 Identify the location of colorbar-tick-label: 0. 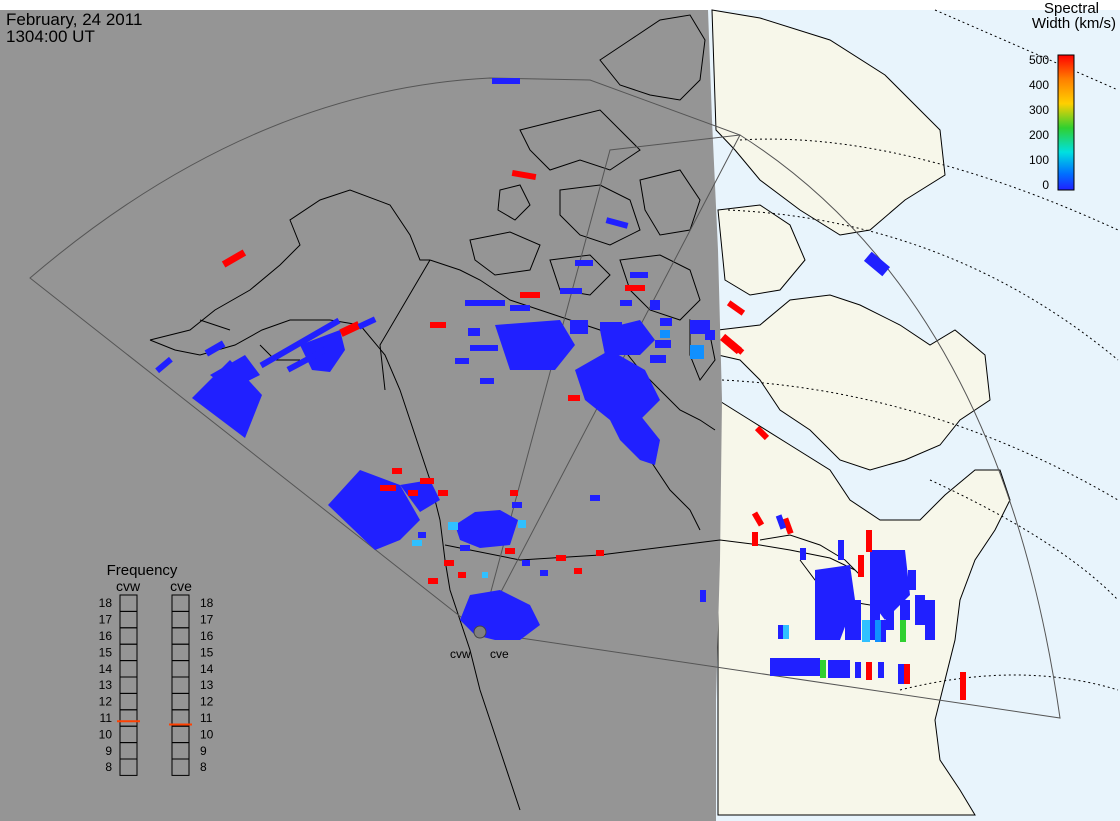
(1045, 185).